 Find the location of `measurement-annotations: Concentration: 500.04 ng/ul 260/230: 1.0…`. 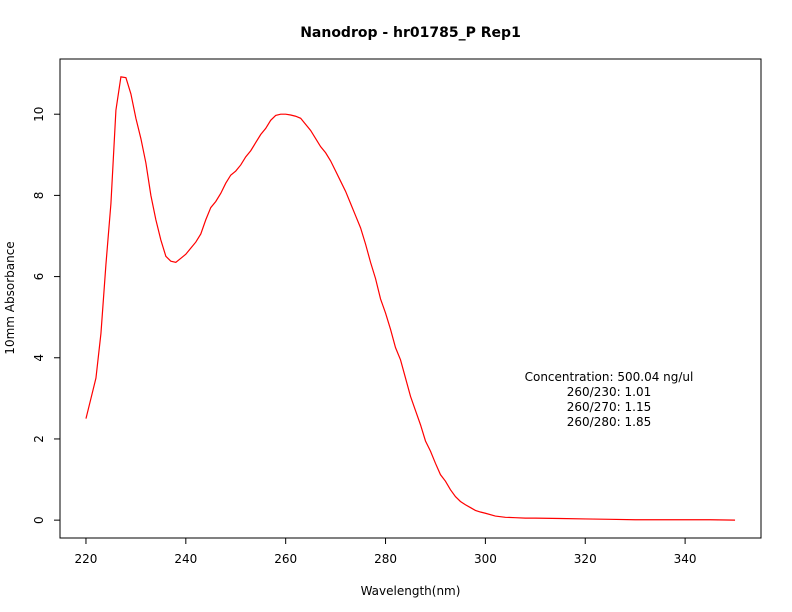

measurement-annotations: Concentration: 500.04 ng/ul 260/230: 1.0… is located at coordinates (609, 399).